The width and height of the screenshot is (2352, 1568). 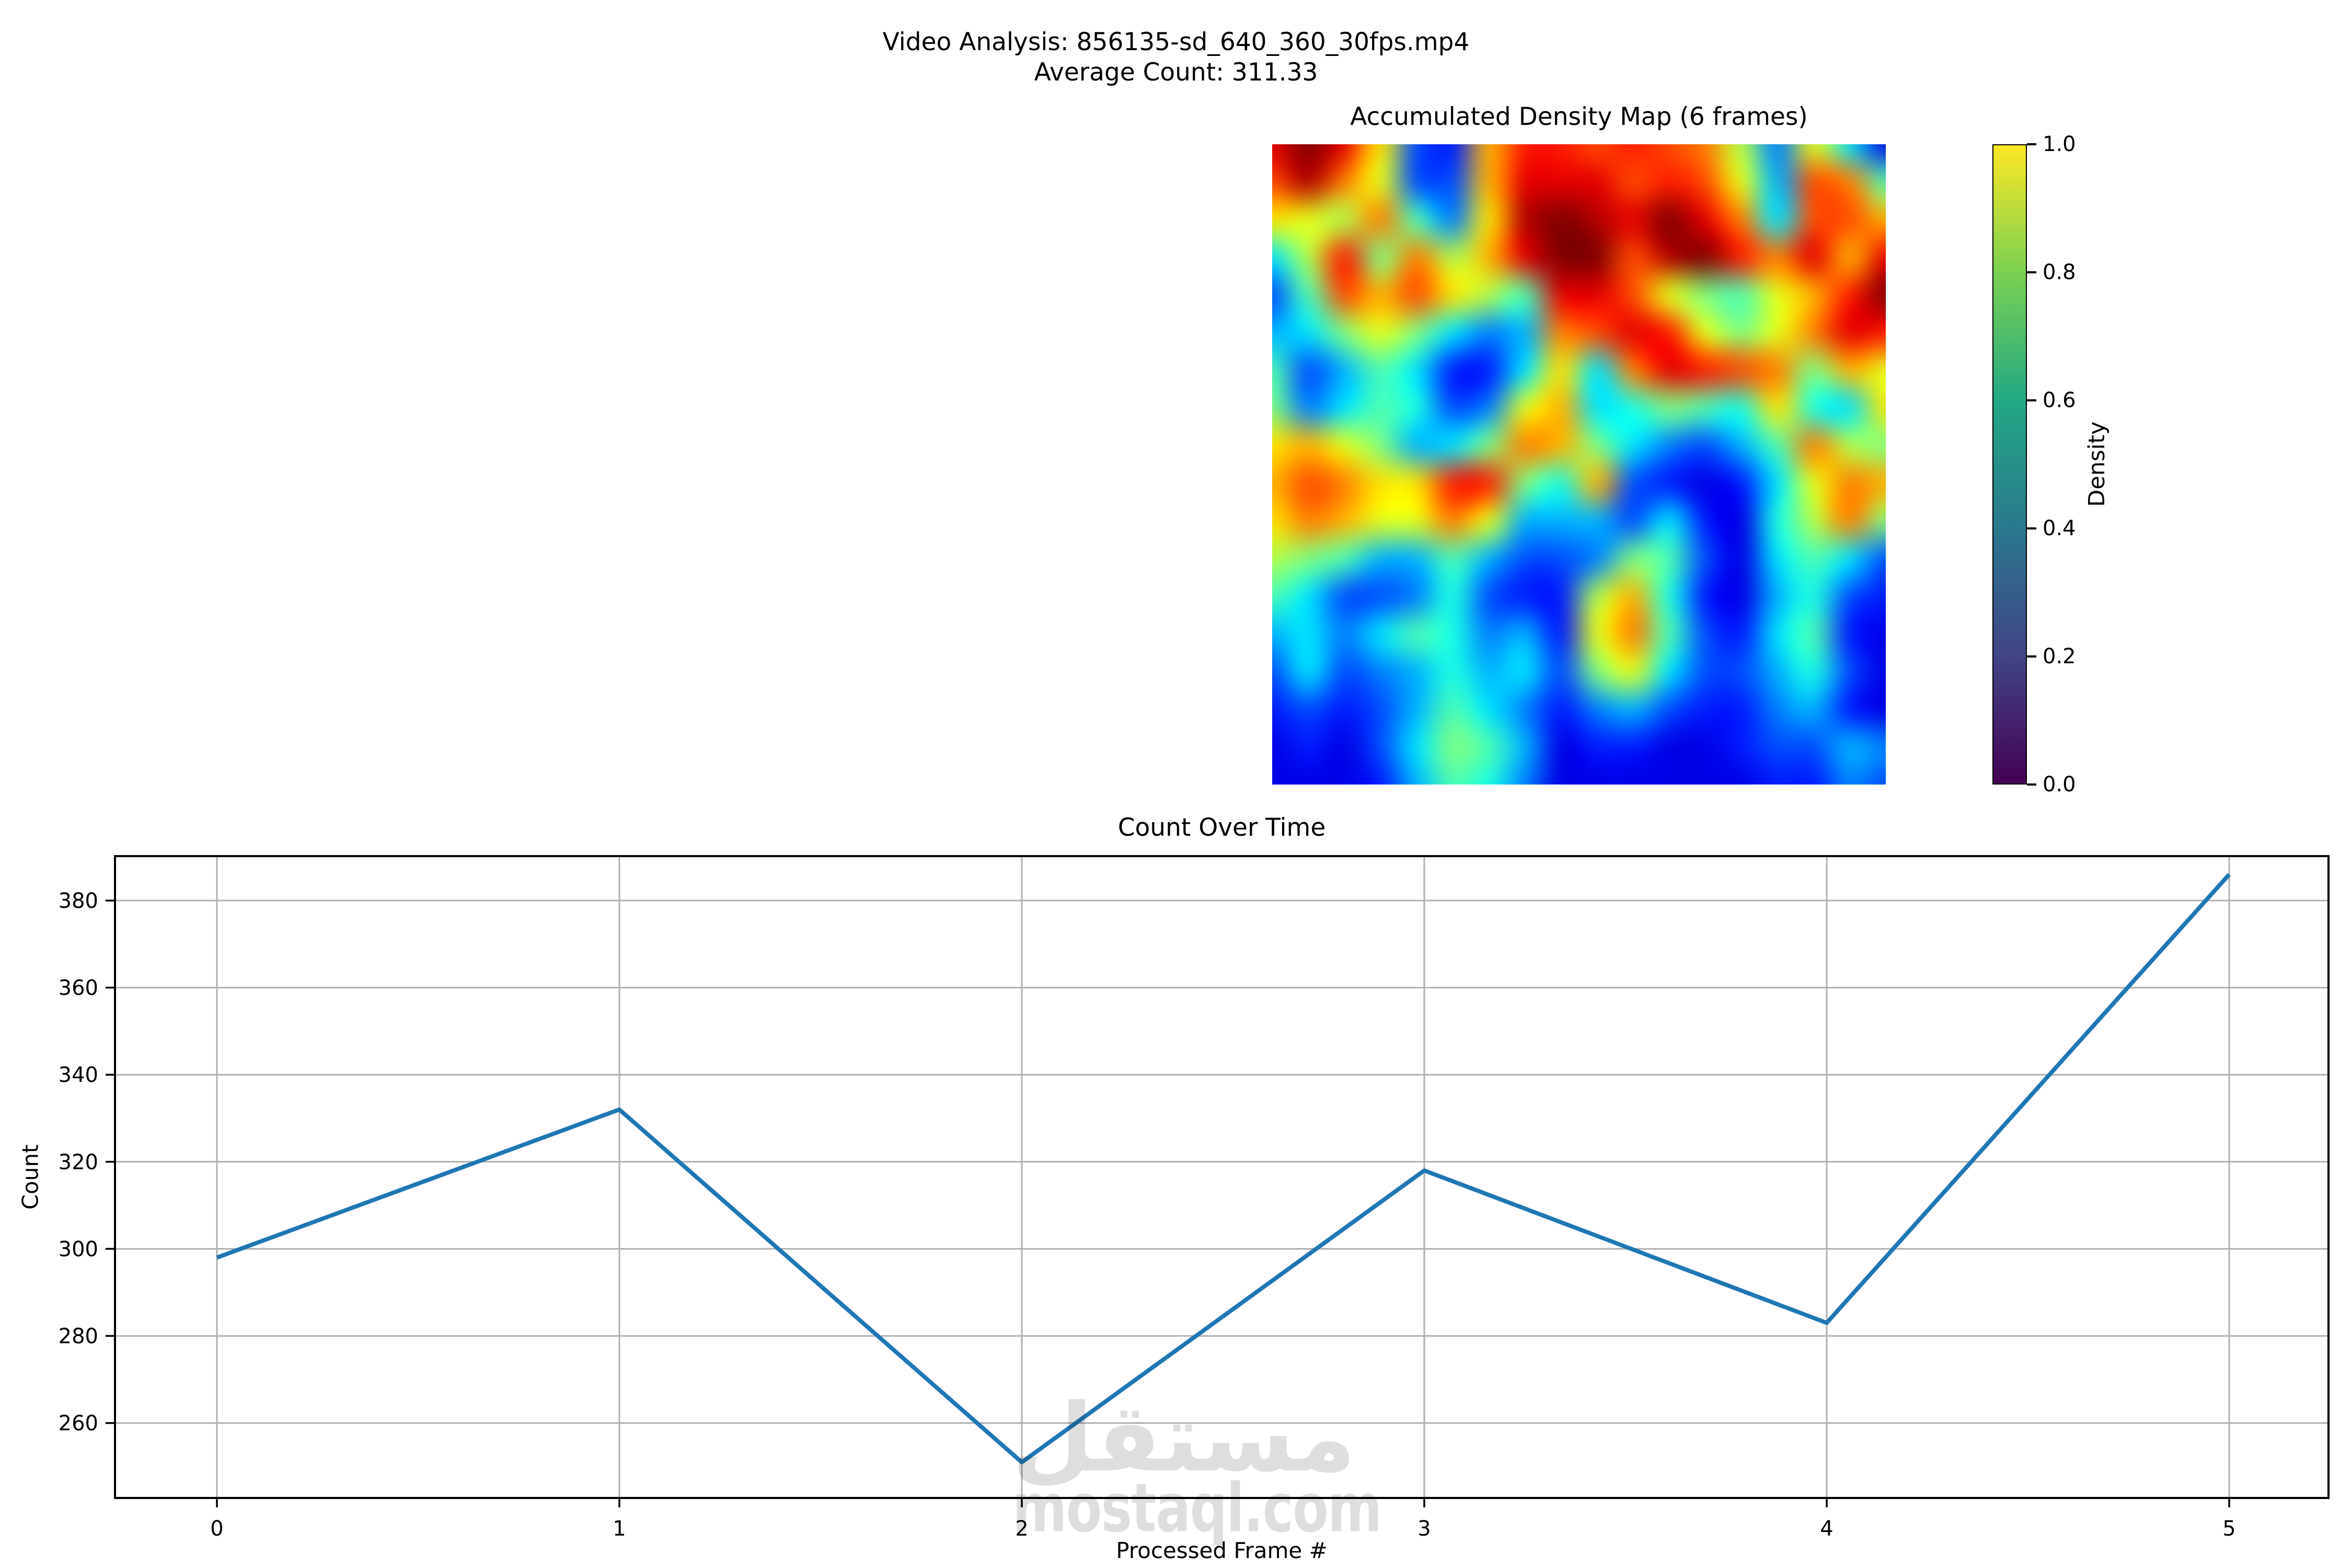 I want to click on colorbar-tick-label: 0.4, so click(x=2059, y=528).